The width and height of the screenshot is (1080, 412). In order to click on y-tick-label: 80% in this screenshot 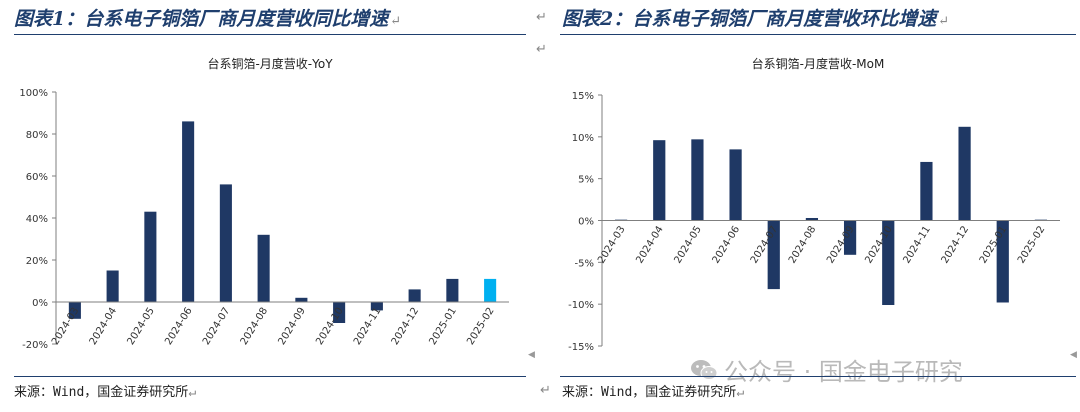, I will do `click(37, 135)`.